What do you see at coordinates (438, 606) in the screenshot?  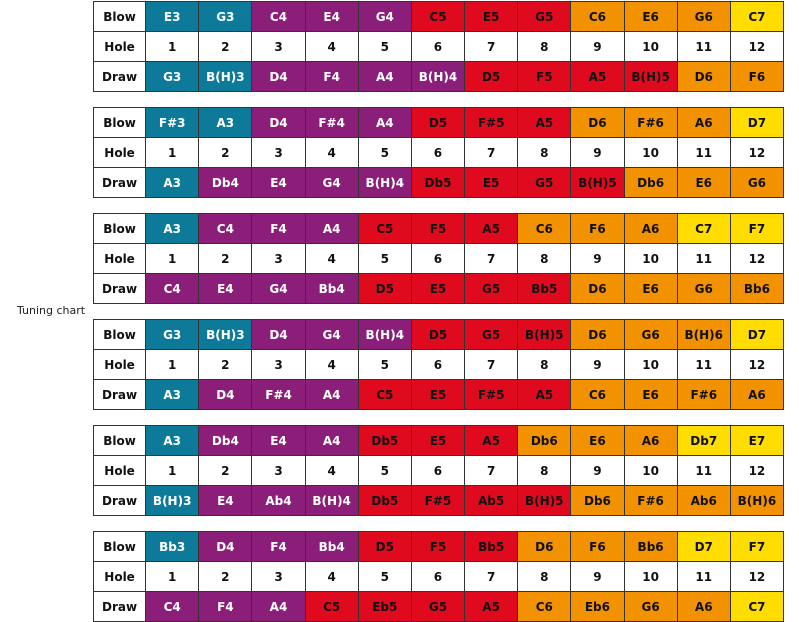 I see `draw-note-cell: G5` at bounding box center [438, 606].